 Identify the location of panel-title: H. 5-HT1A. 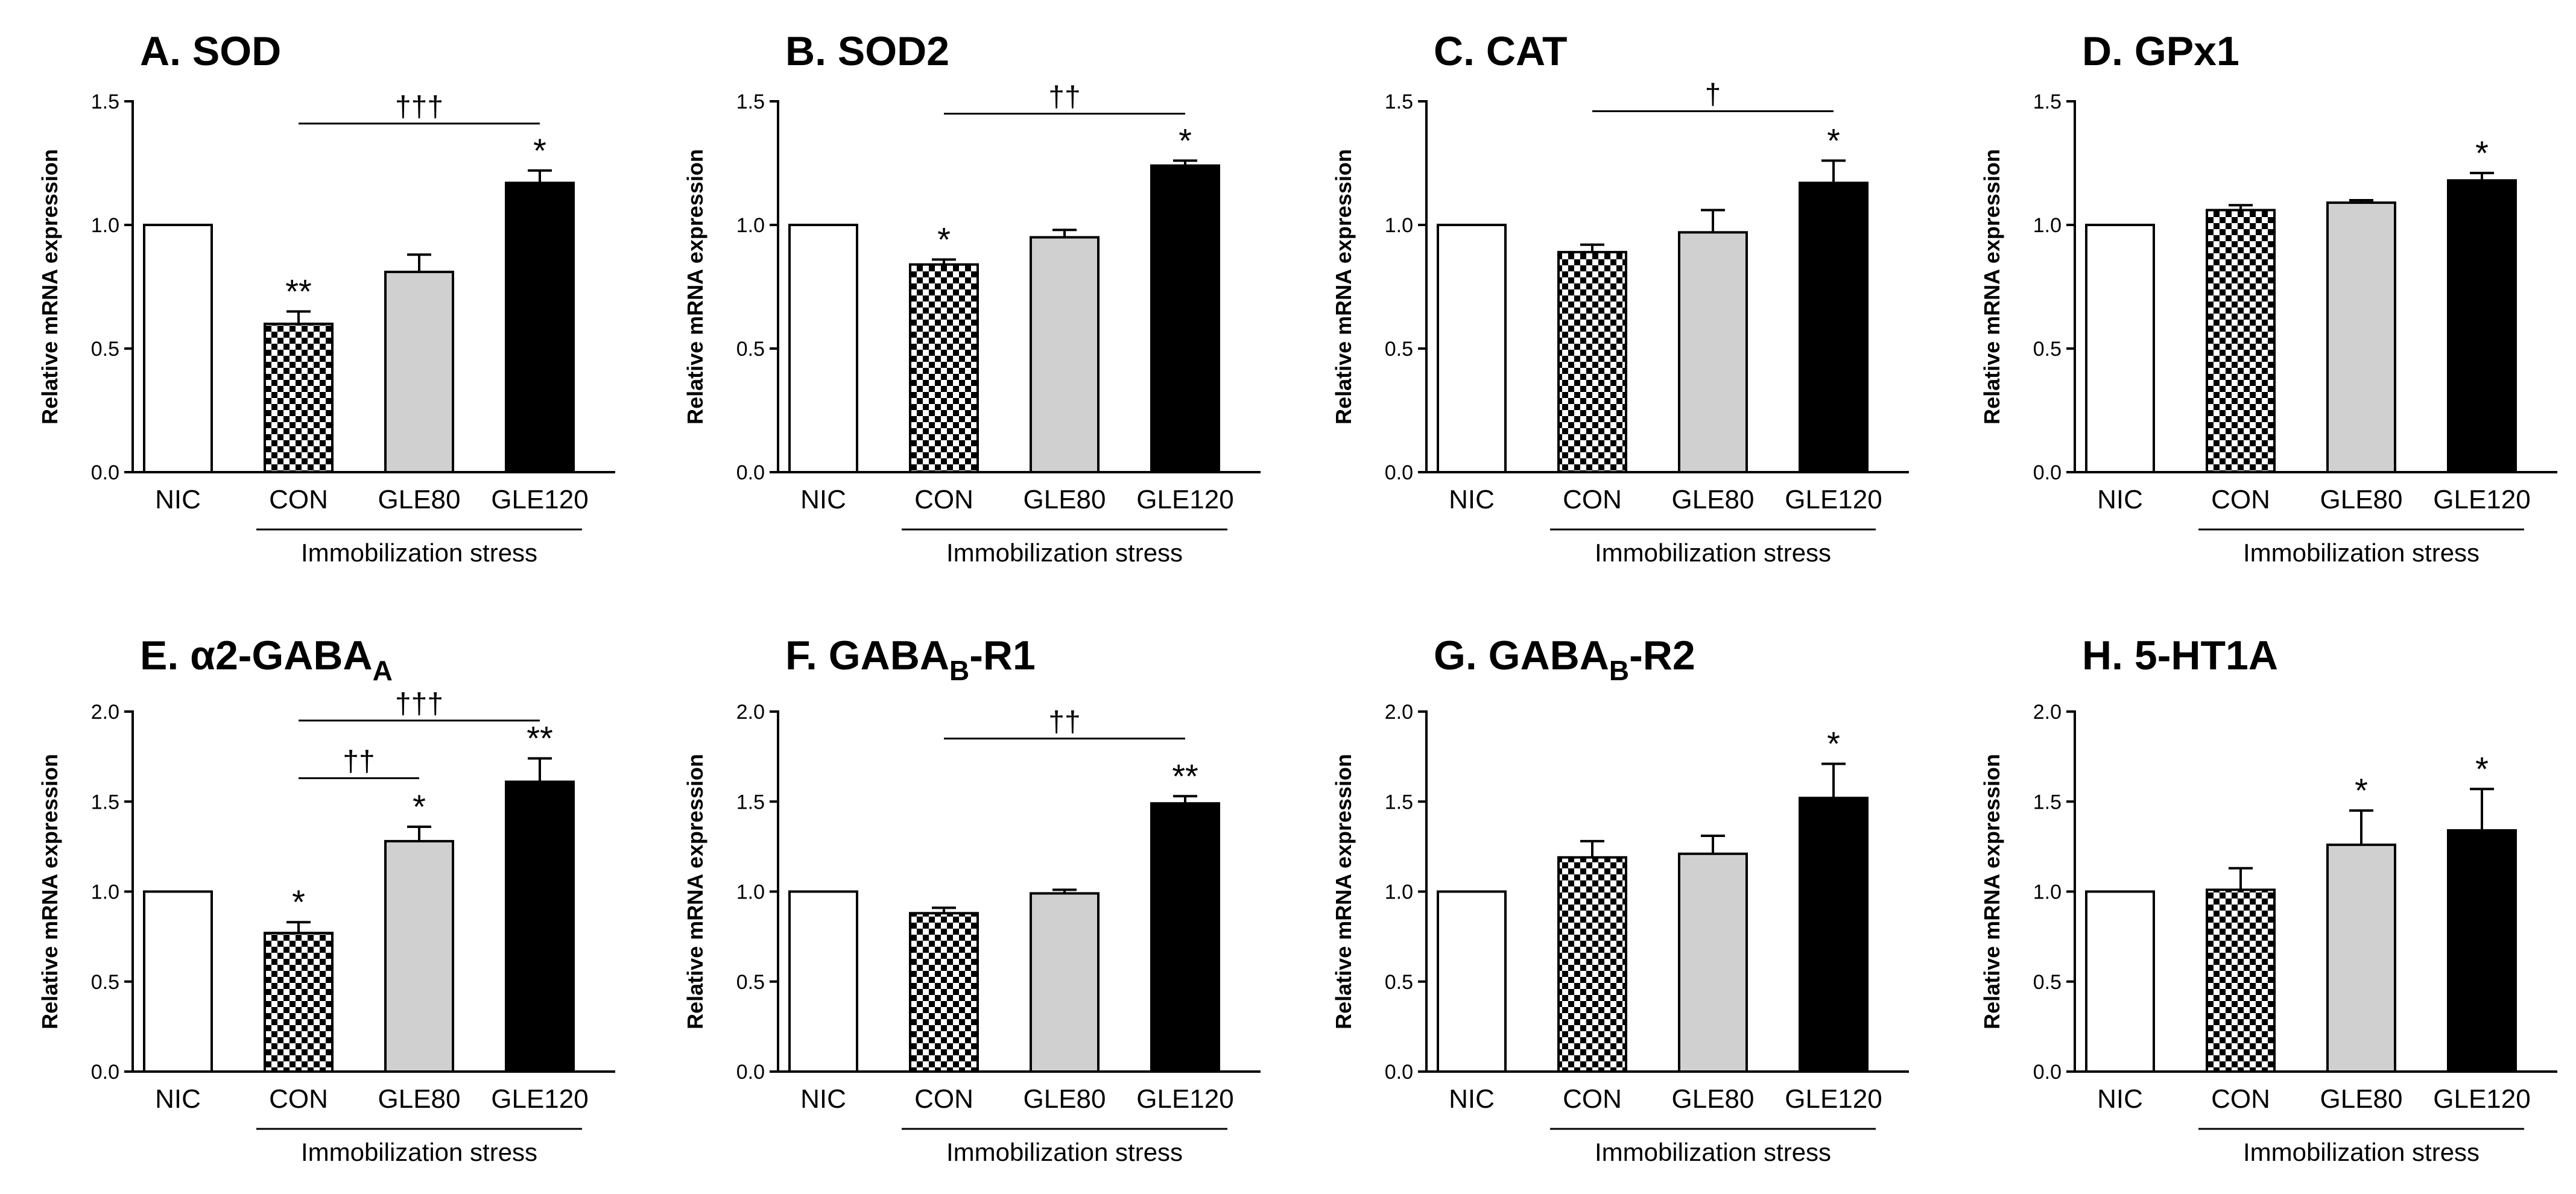
(2180, 656).